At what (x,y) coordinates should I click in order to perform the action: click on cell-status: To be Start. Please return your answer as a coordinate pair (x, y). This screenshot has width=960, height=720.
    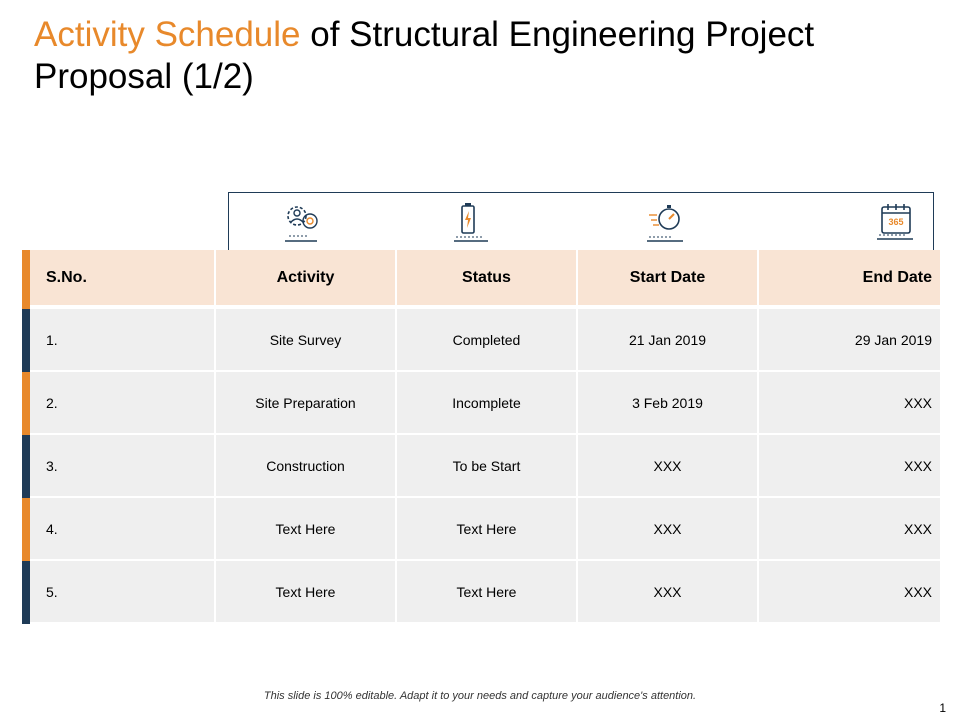
    Looking at the image, I should click on (487, 466).